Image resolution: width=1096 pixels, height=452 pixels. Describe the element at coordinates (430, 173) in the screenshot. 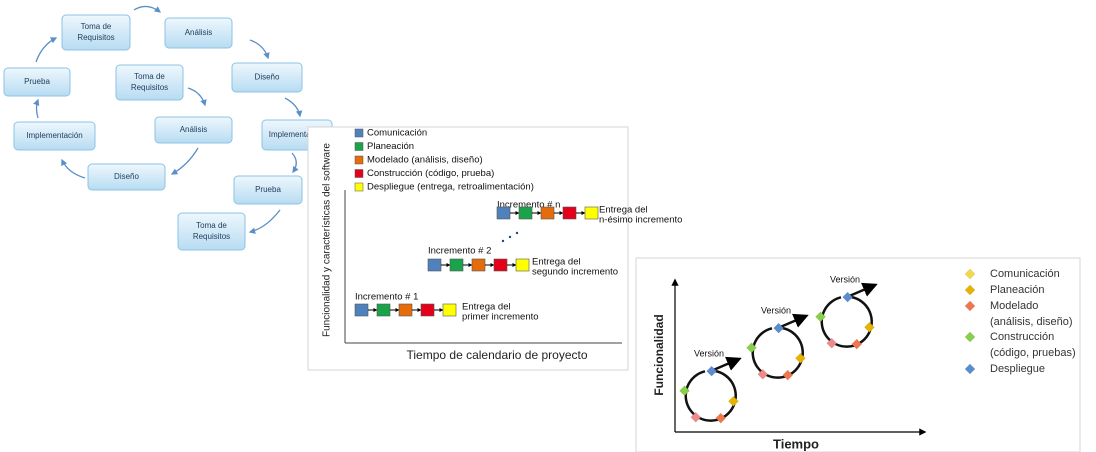

I see `legend-label: Construcción (código, prueba)` at that location.